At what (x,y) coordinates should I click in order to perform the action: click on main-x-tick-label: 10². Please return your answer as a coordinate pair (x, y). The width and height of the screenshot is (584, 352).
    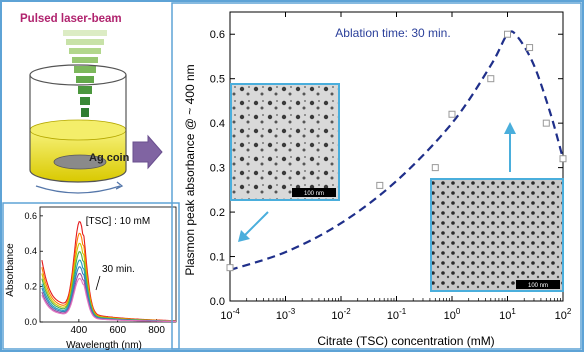
    Looking at the image, I should click on (563, 314).